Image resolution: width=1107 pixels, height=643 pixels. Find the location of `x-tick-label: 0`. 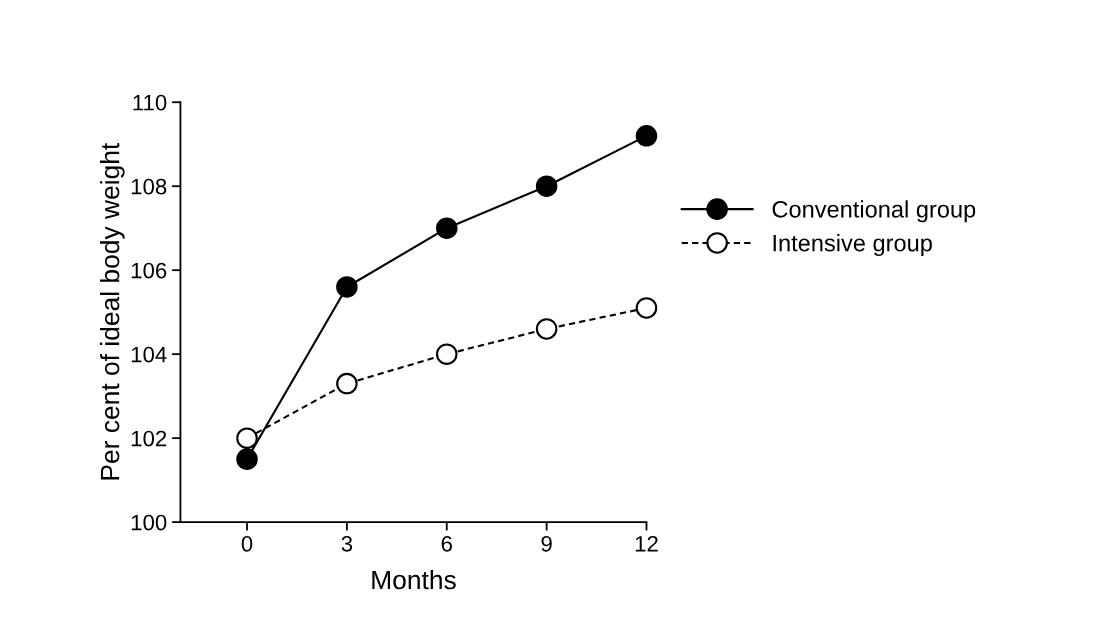

x-tick-label: 0 is located at coordinates (247, 543).